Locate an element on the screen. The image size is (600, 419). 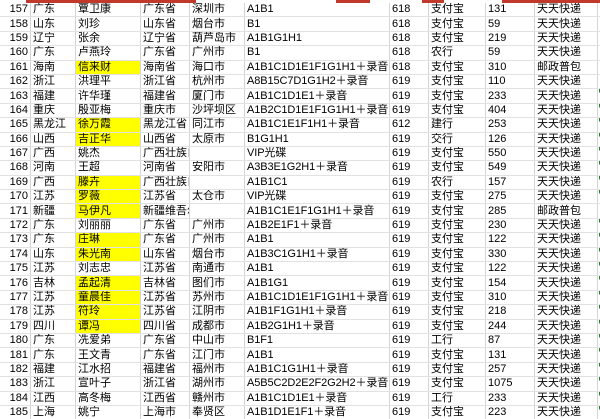
province-cell: 河南 is located at coordinates (53, 168).